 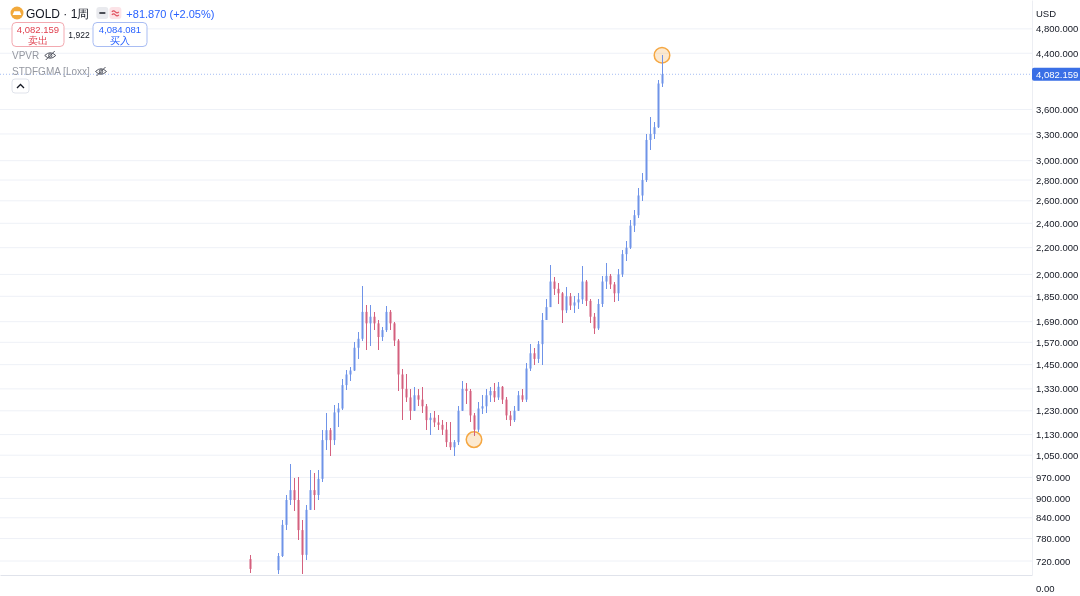 What do you see at coordinates (1057, 110) in the screenshot?
I see `y-tick-label: 3,600.000` at bounding box center [1057, 110].